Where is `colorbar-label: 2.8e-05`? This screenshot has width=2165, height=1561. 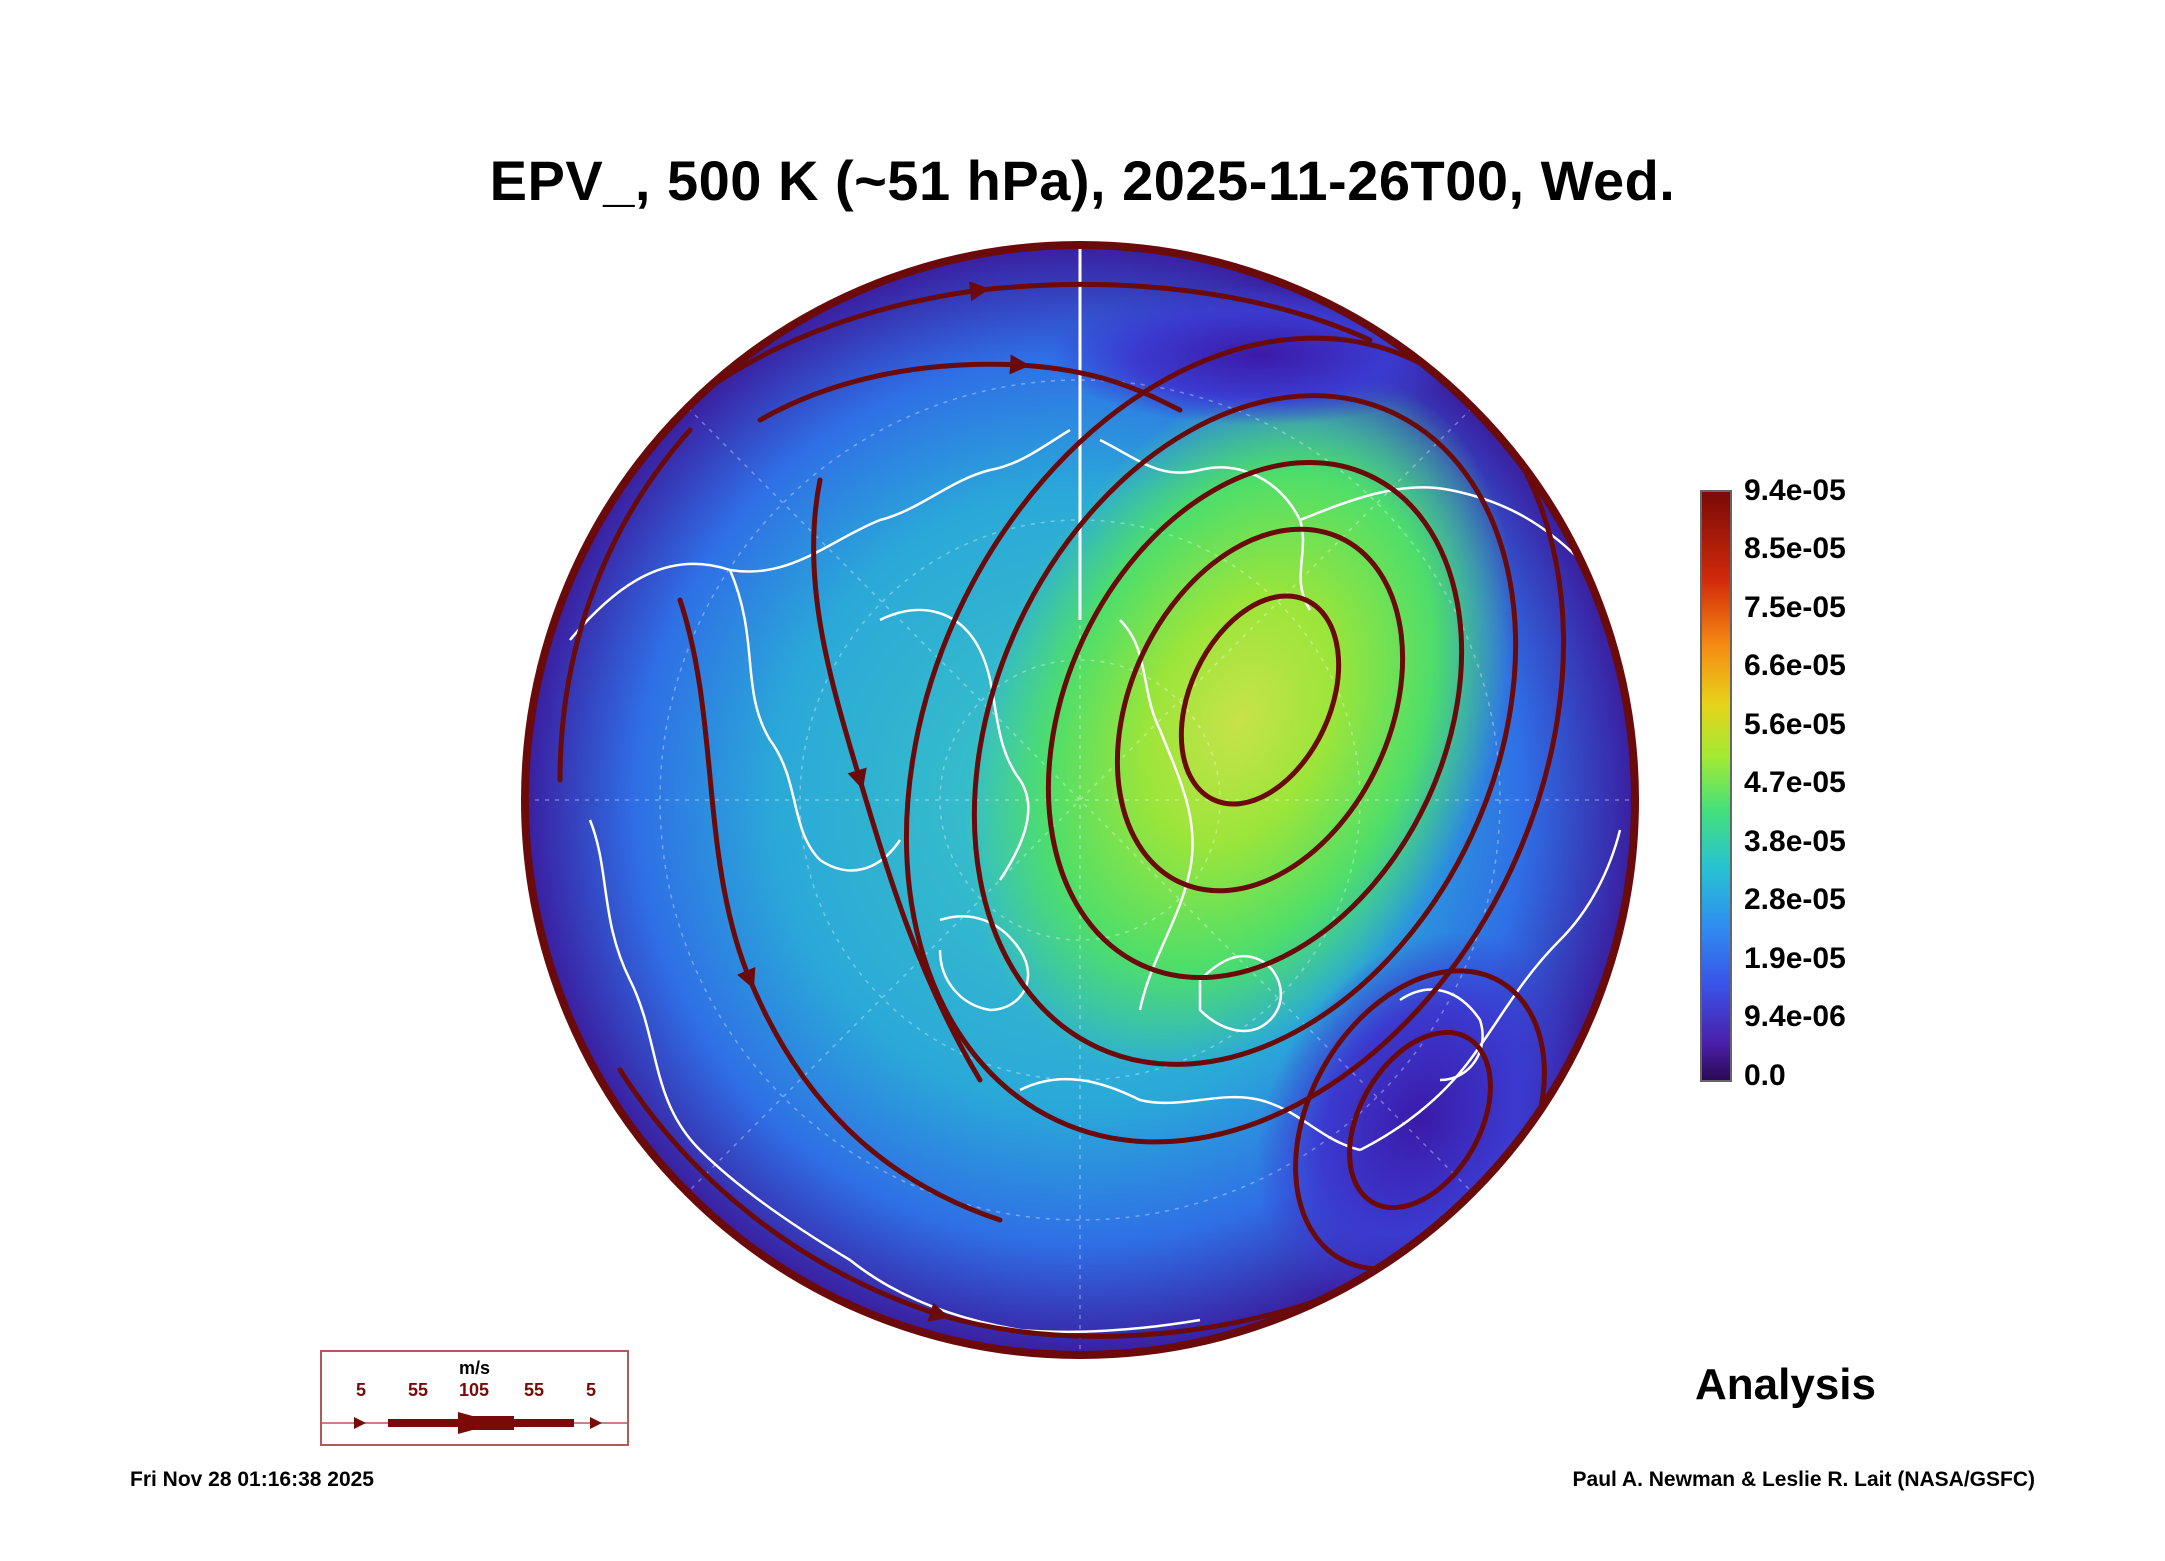 colorbar-label: 2.8e-05 is located at coordinates (1795, 899).